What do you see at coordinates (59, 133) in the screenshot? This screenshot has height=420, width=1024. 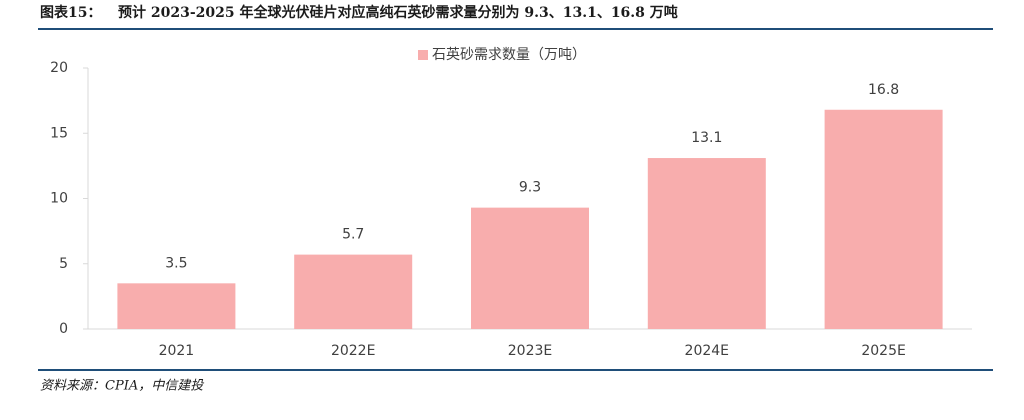 I see `y-tick-label: 15` at bounding box center [59, 133].